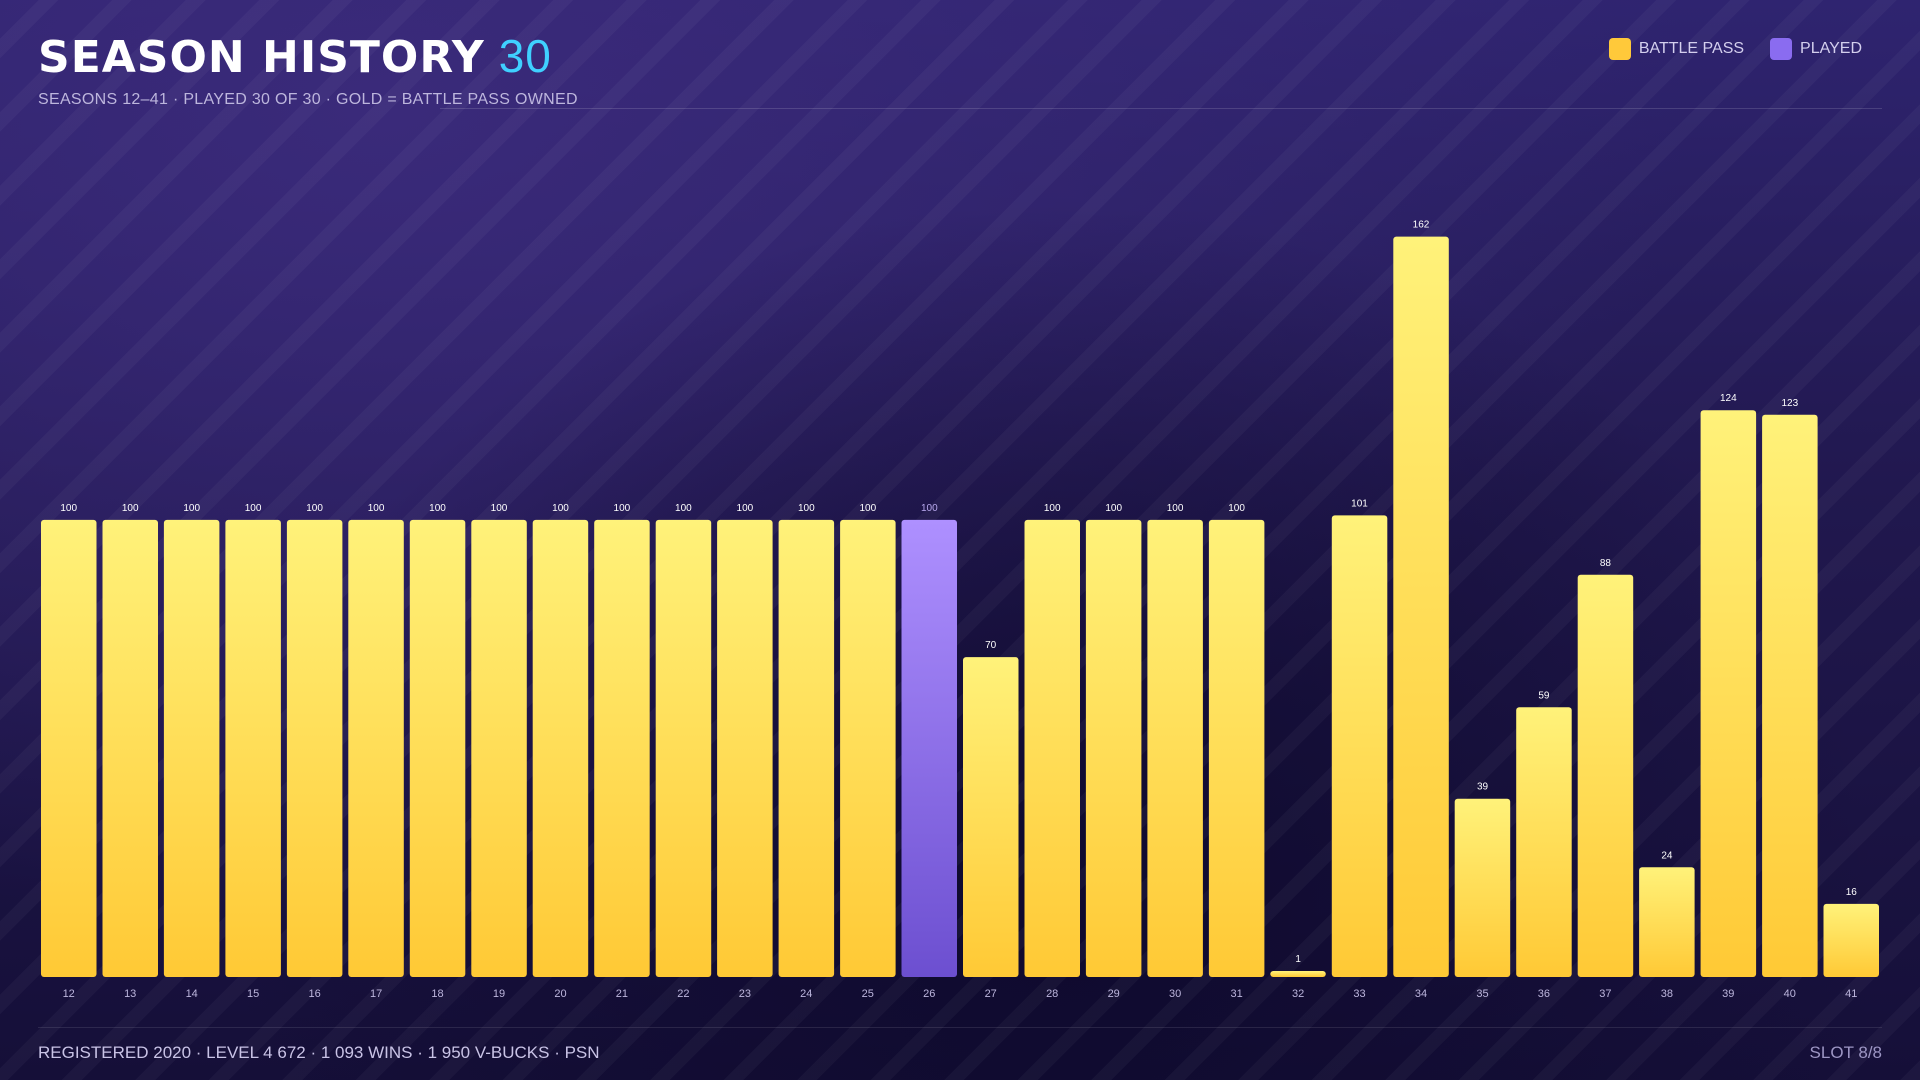 The width and height of the screenshot is (1920, 1080). Describe the element at coordinates (314, 508) in the screenshot. I see `value-label-season-16: 100` at that location.